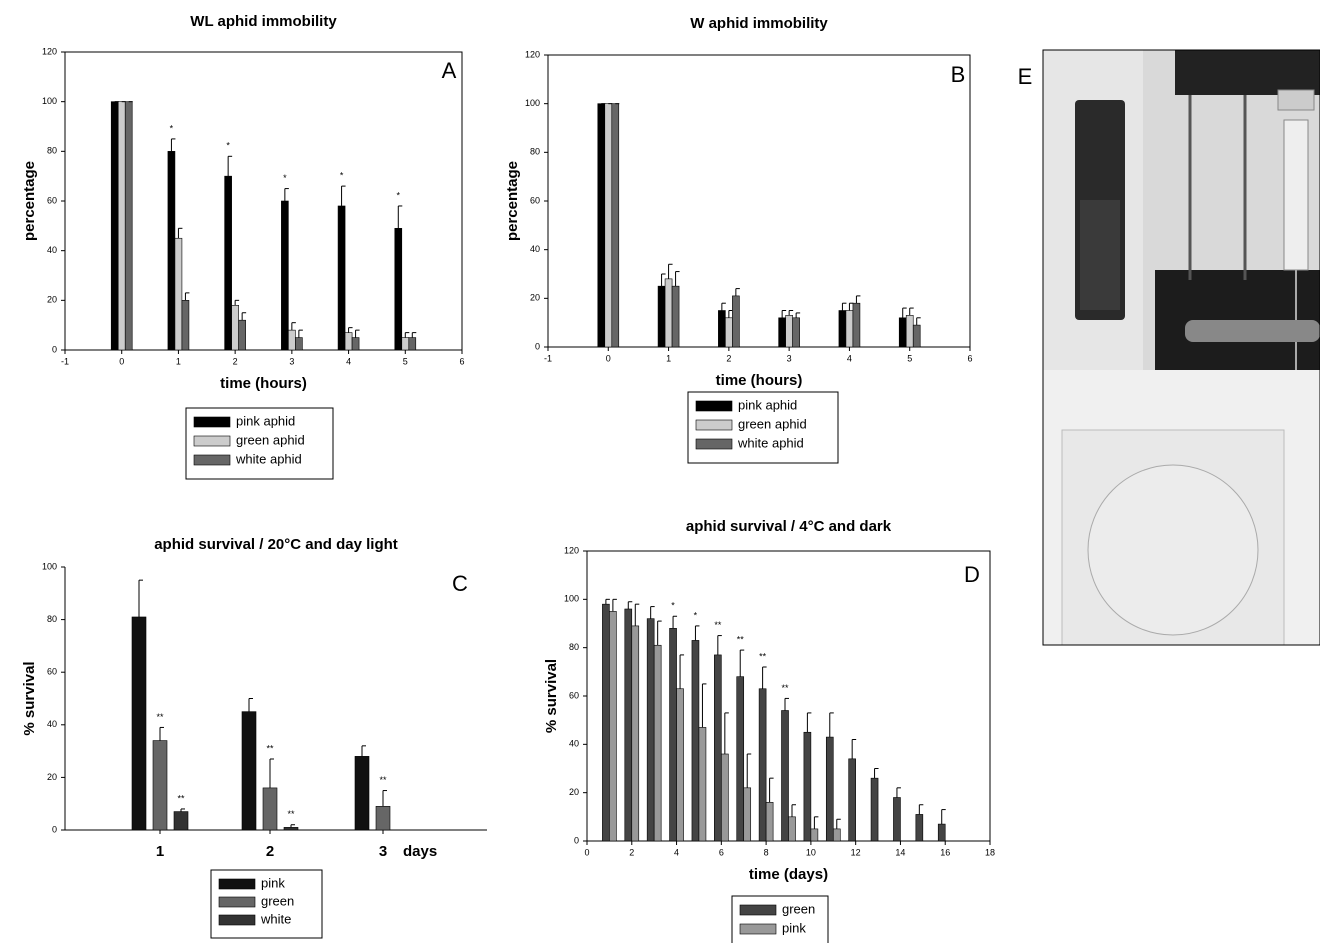 This screenshot has width=1320, height=943. I want to click on dish, so click(1173, 550).